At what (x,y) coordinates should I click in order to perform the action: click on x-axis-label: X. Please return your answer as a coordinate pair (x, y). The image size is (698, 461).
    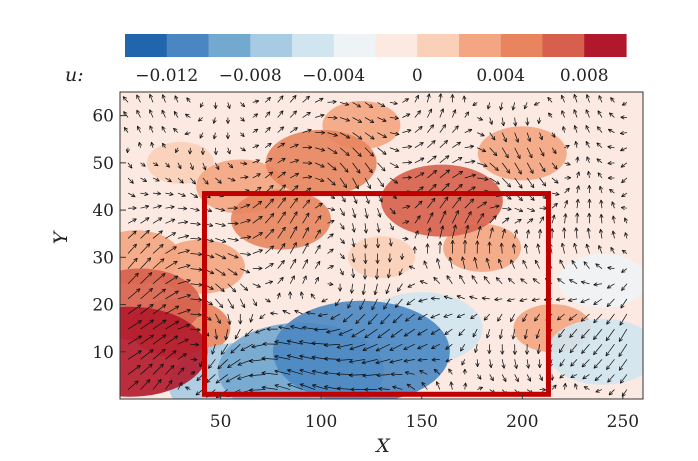
    Looking at the image, I should click on (382, 446).